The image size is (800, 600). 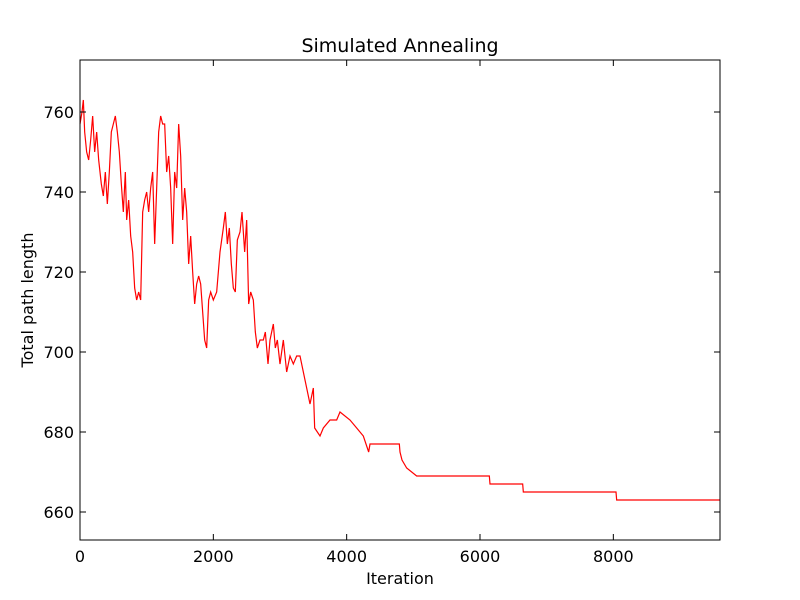 What do you see at coordinates (58, 272) in the screenshot?
I see `y-tick-label: 720` at bounding box center [58, 272].